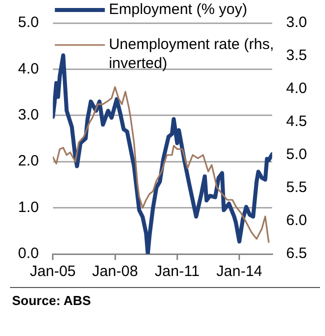 This screenshot has height=336, width=325. I want to click on y2-tick-label: 6.5, so click(297, 253).